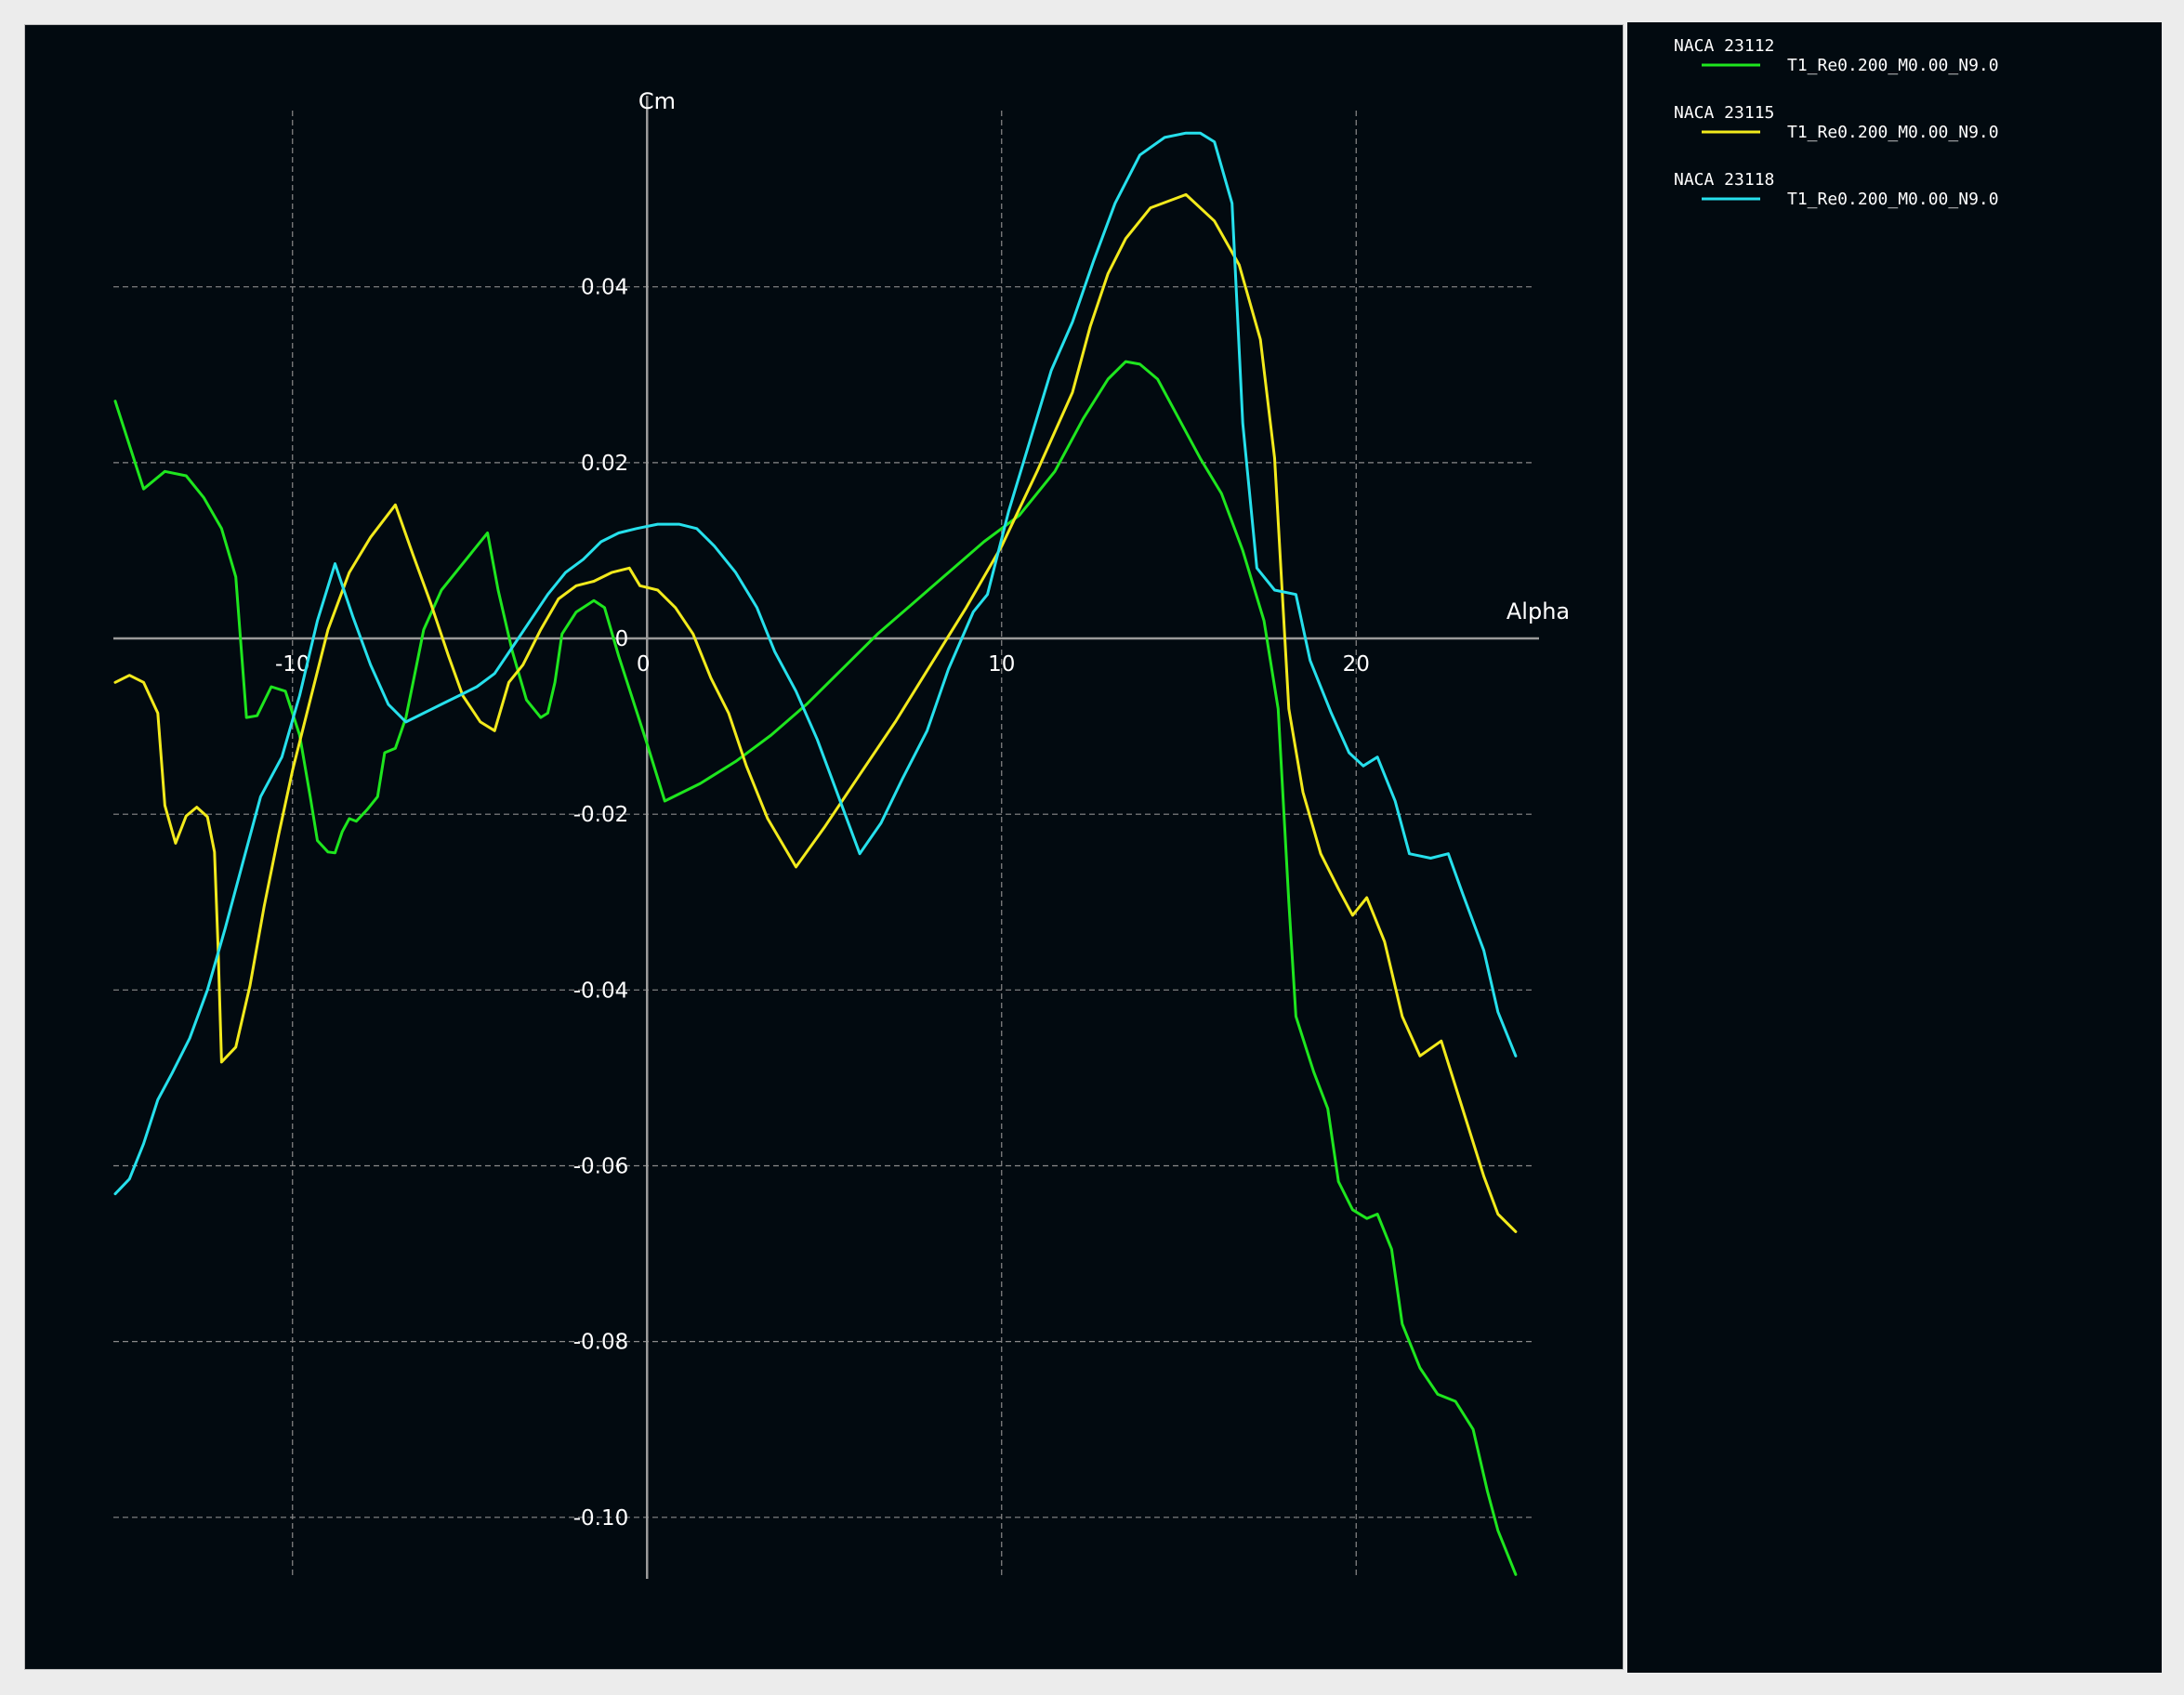 The image size is (2184, 1695). What do you see at coordinates (1001, 664) in the screenshot?
I see `x-tick-label: 10` at bounding box center [1001, 664].